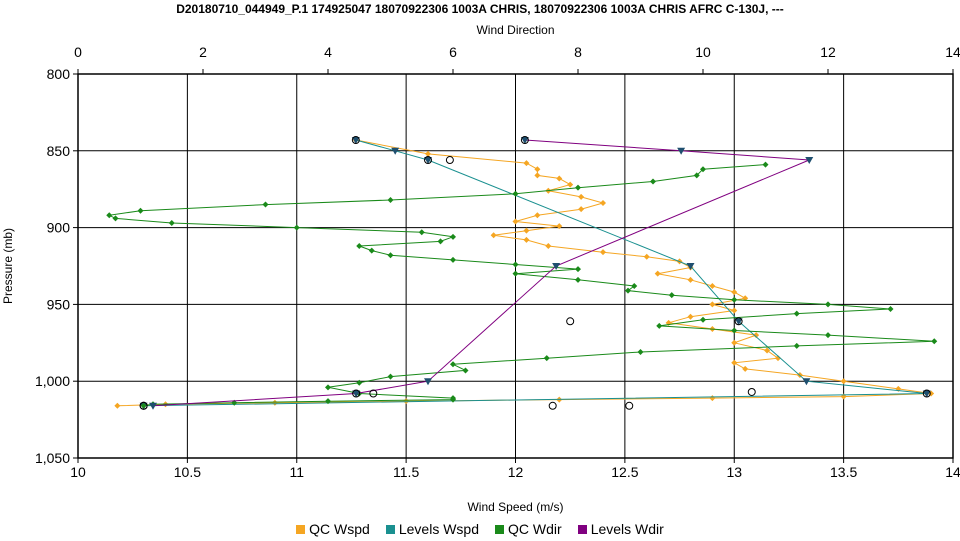 Image resolution: width=960 pixels, height=541 pixels. I want to click on x2-tick-label: 0, so click(78, 52).